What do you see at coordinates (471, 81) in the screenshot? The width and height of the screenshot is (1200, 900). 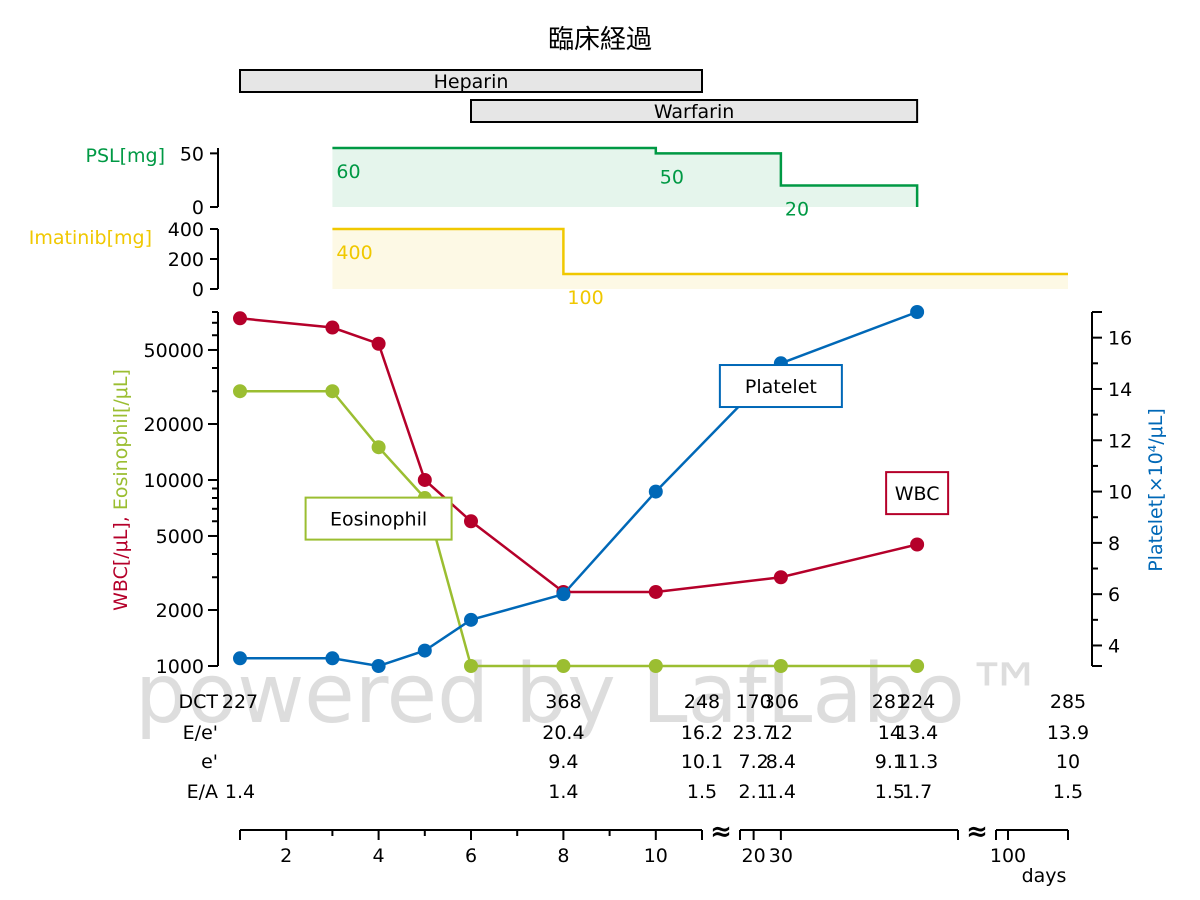 I see `therapy-bar-heparin` at bounding box center [471, 81].